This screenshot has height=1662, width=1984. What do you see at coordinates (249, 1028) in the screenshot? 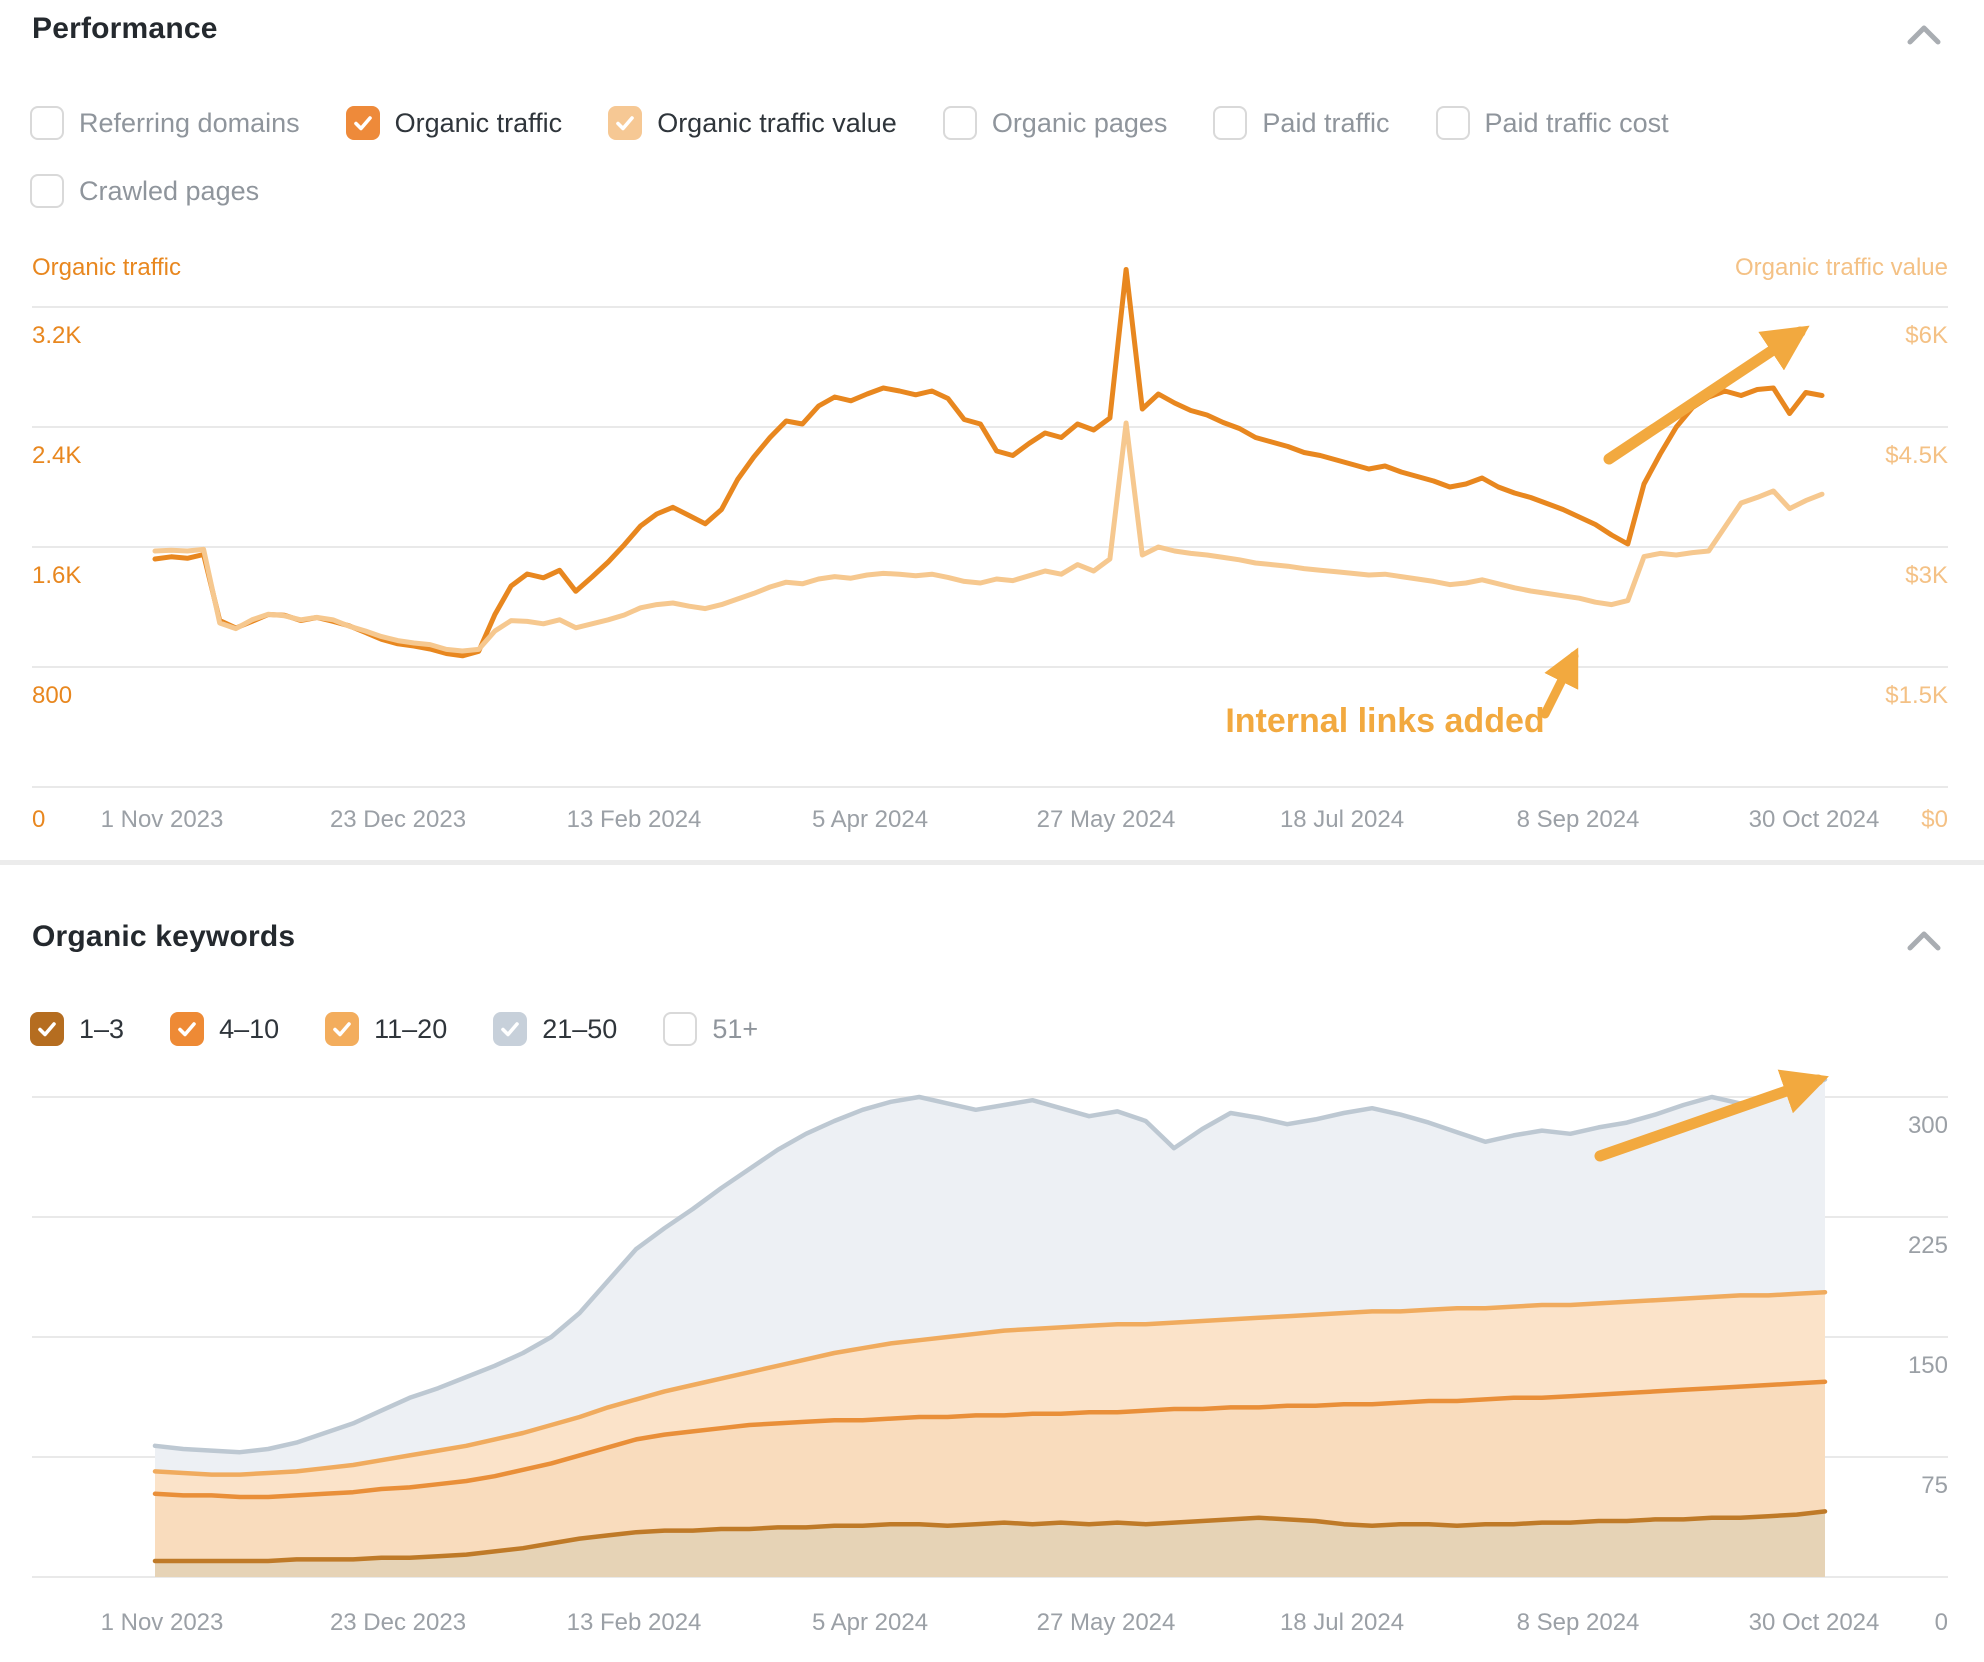
I see `filter-label: 4–10` at bounding box center [249, 1028].